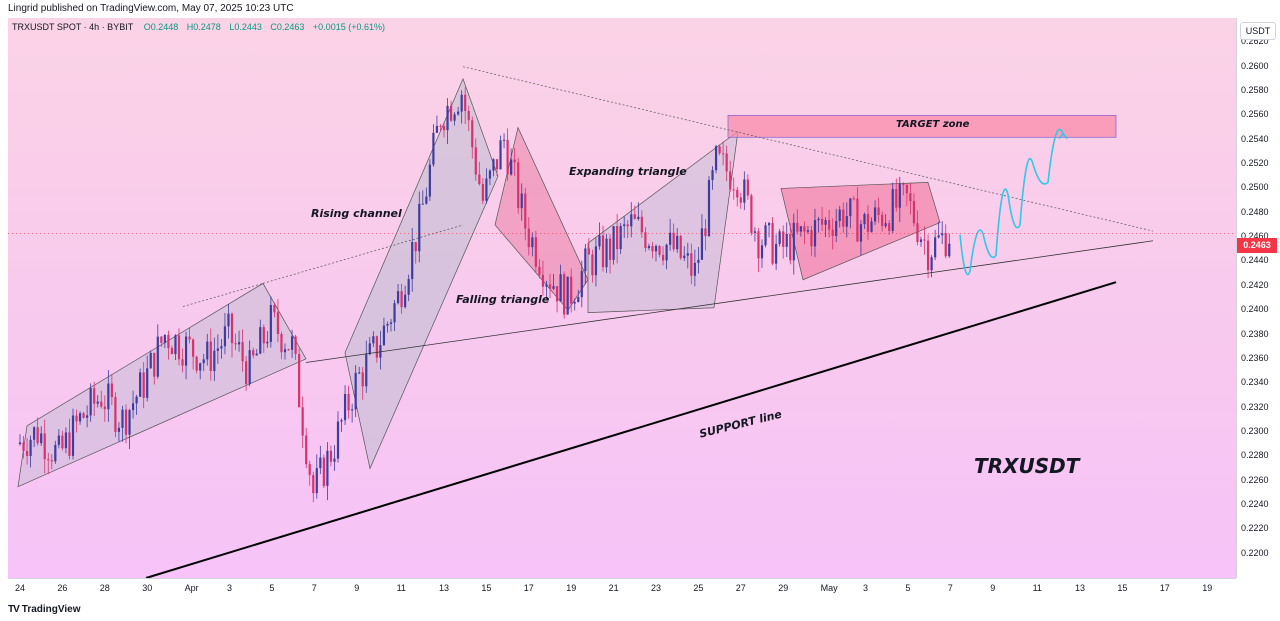 This screenshot has height=621, width=1280. What do you see at coordinates (1255, 114) in the screenshot?
I see `price-tick-label: 0.2560` at bounding box center [1255, 114].